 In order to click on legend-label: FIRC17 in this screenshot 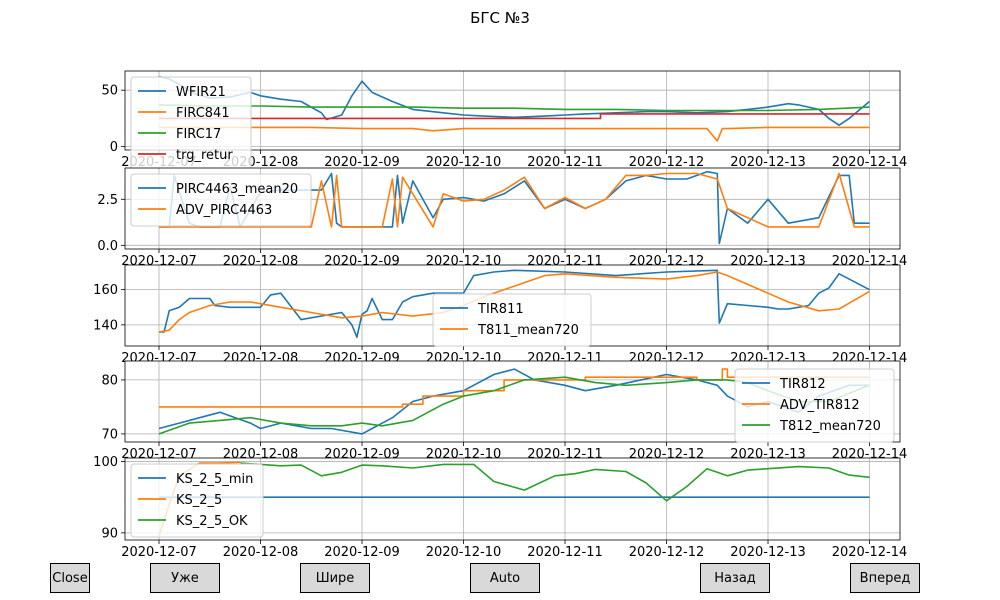, I will do `click(198, 134)`.